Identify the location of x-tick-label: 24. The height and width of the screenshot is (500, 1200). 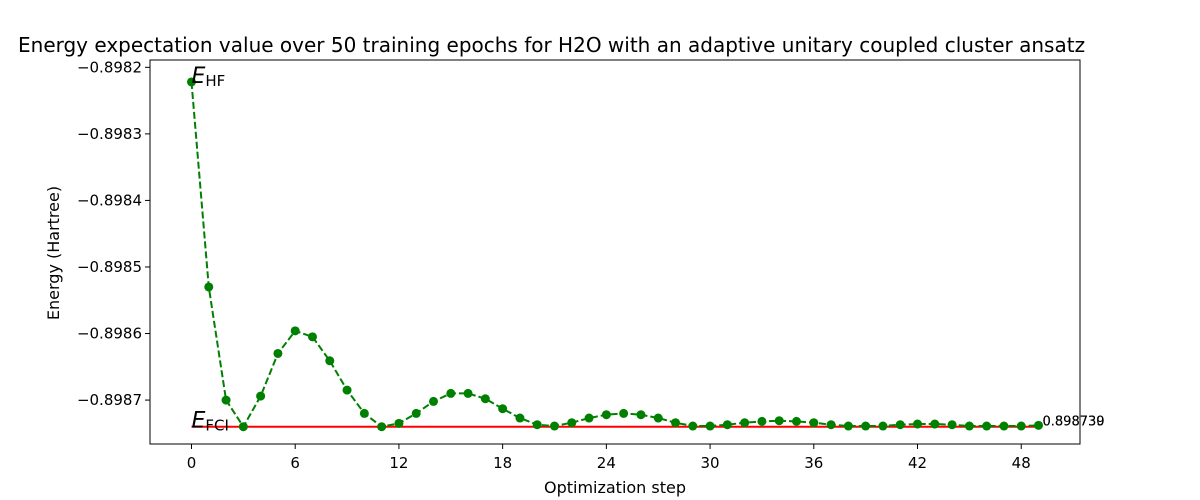
(606, 463).